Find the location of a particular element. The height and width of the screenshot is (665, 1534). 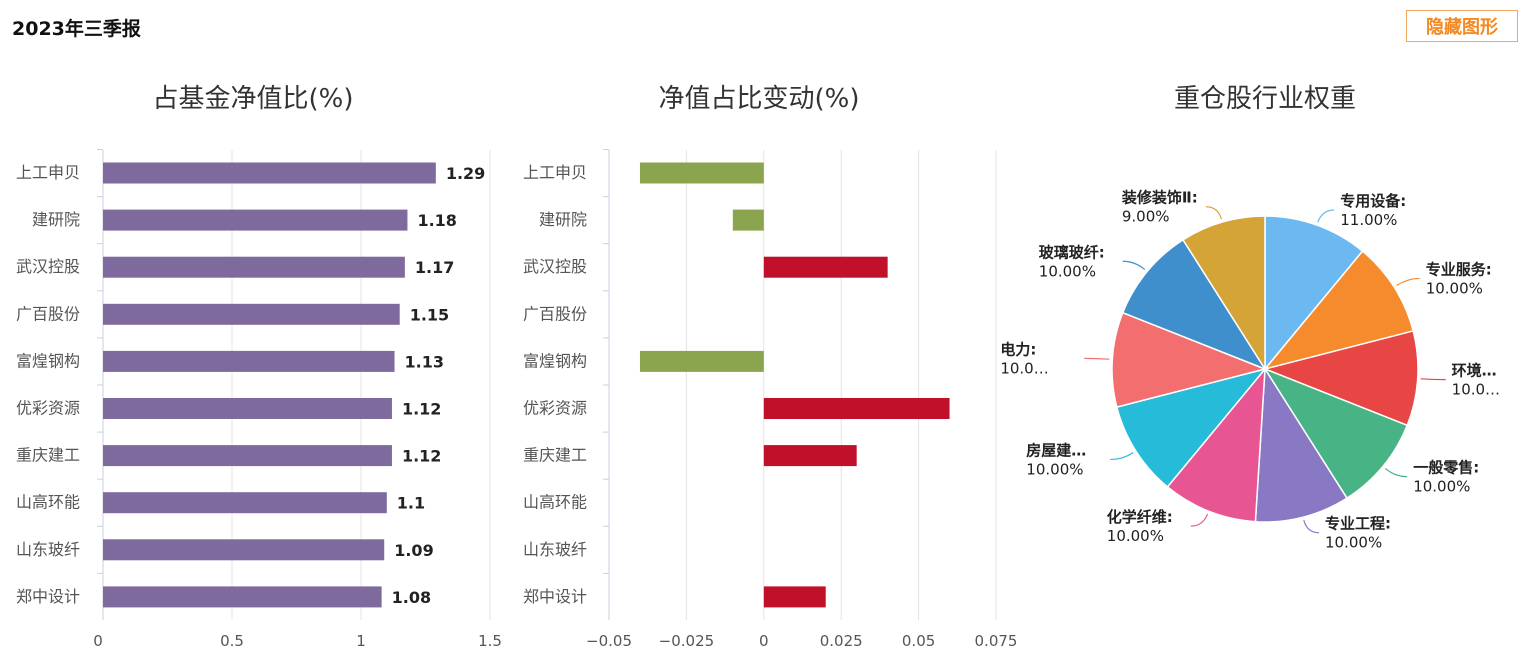

x-tick-label: 1.5 is located at coordinates (490, 641).